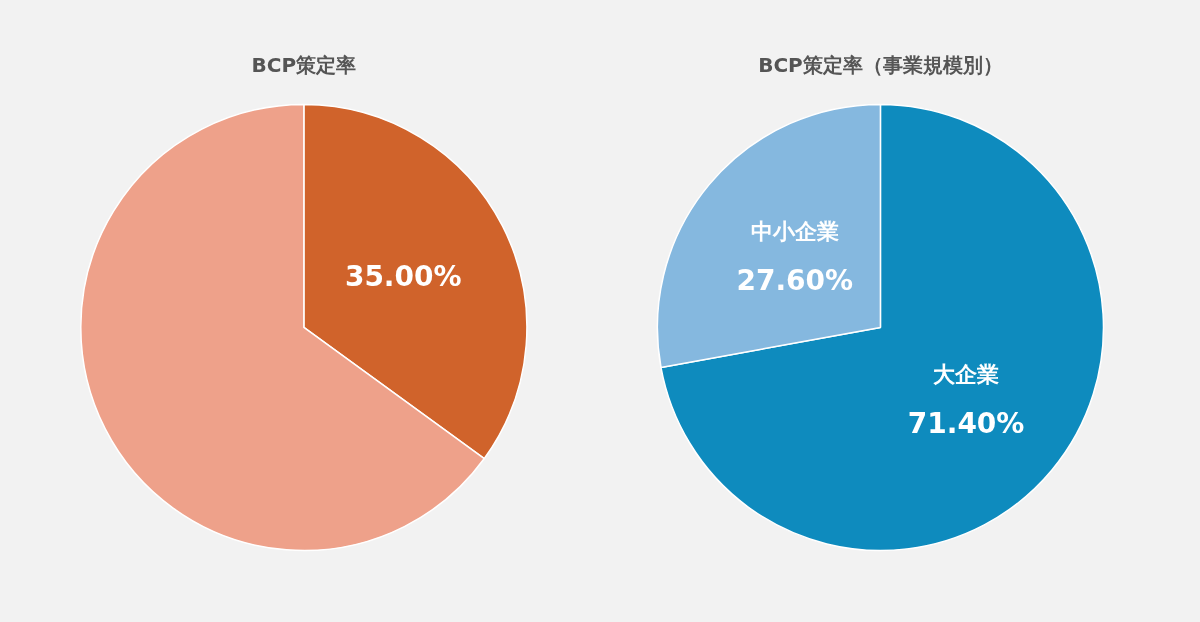 Image resolution: width=1200 pixels, height=622 pixels. Describe the element at coordinates (795, 281) in the screenshot. I see `data-label: 27.60%` at that location.